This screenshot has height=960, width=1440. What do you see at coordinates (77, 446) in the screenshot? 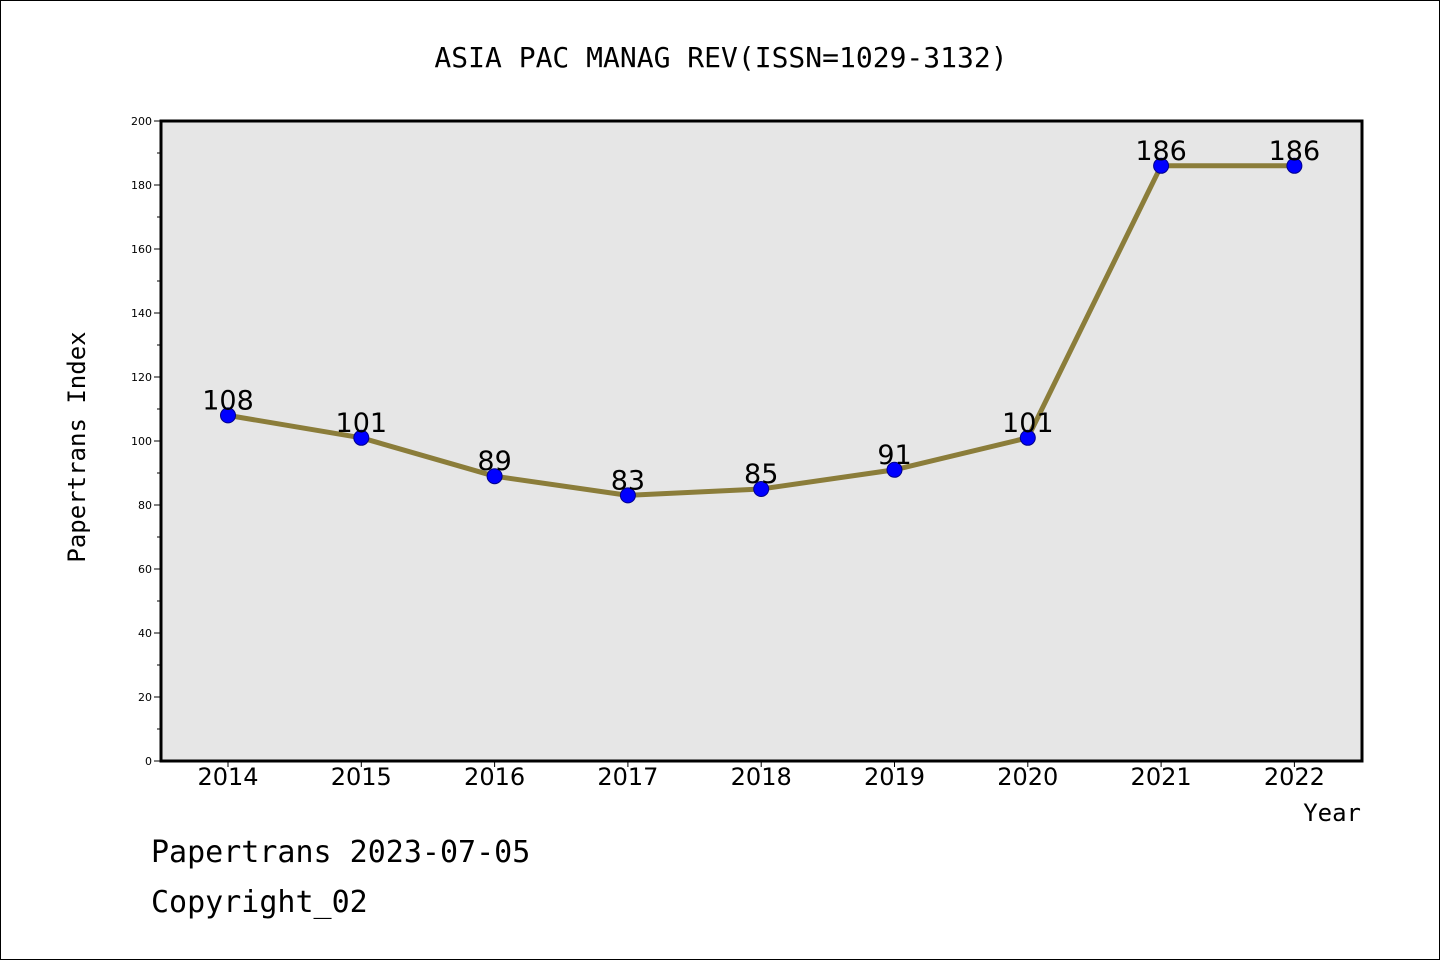
I see `y-axis-label: Papertrans Index` at bounding box center [77, 446].